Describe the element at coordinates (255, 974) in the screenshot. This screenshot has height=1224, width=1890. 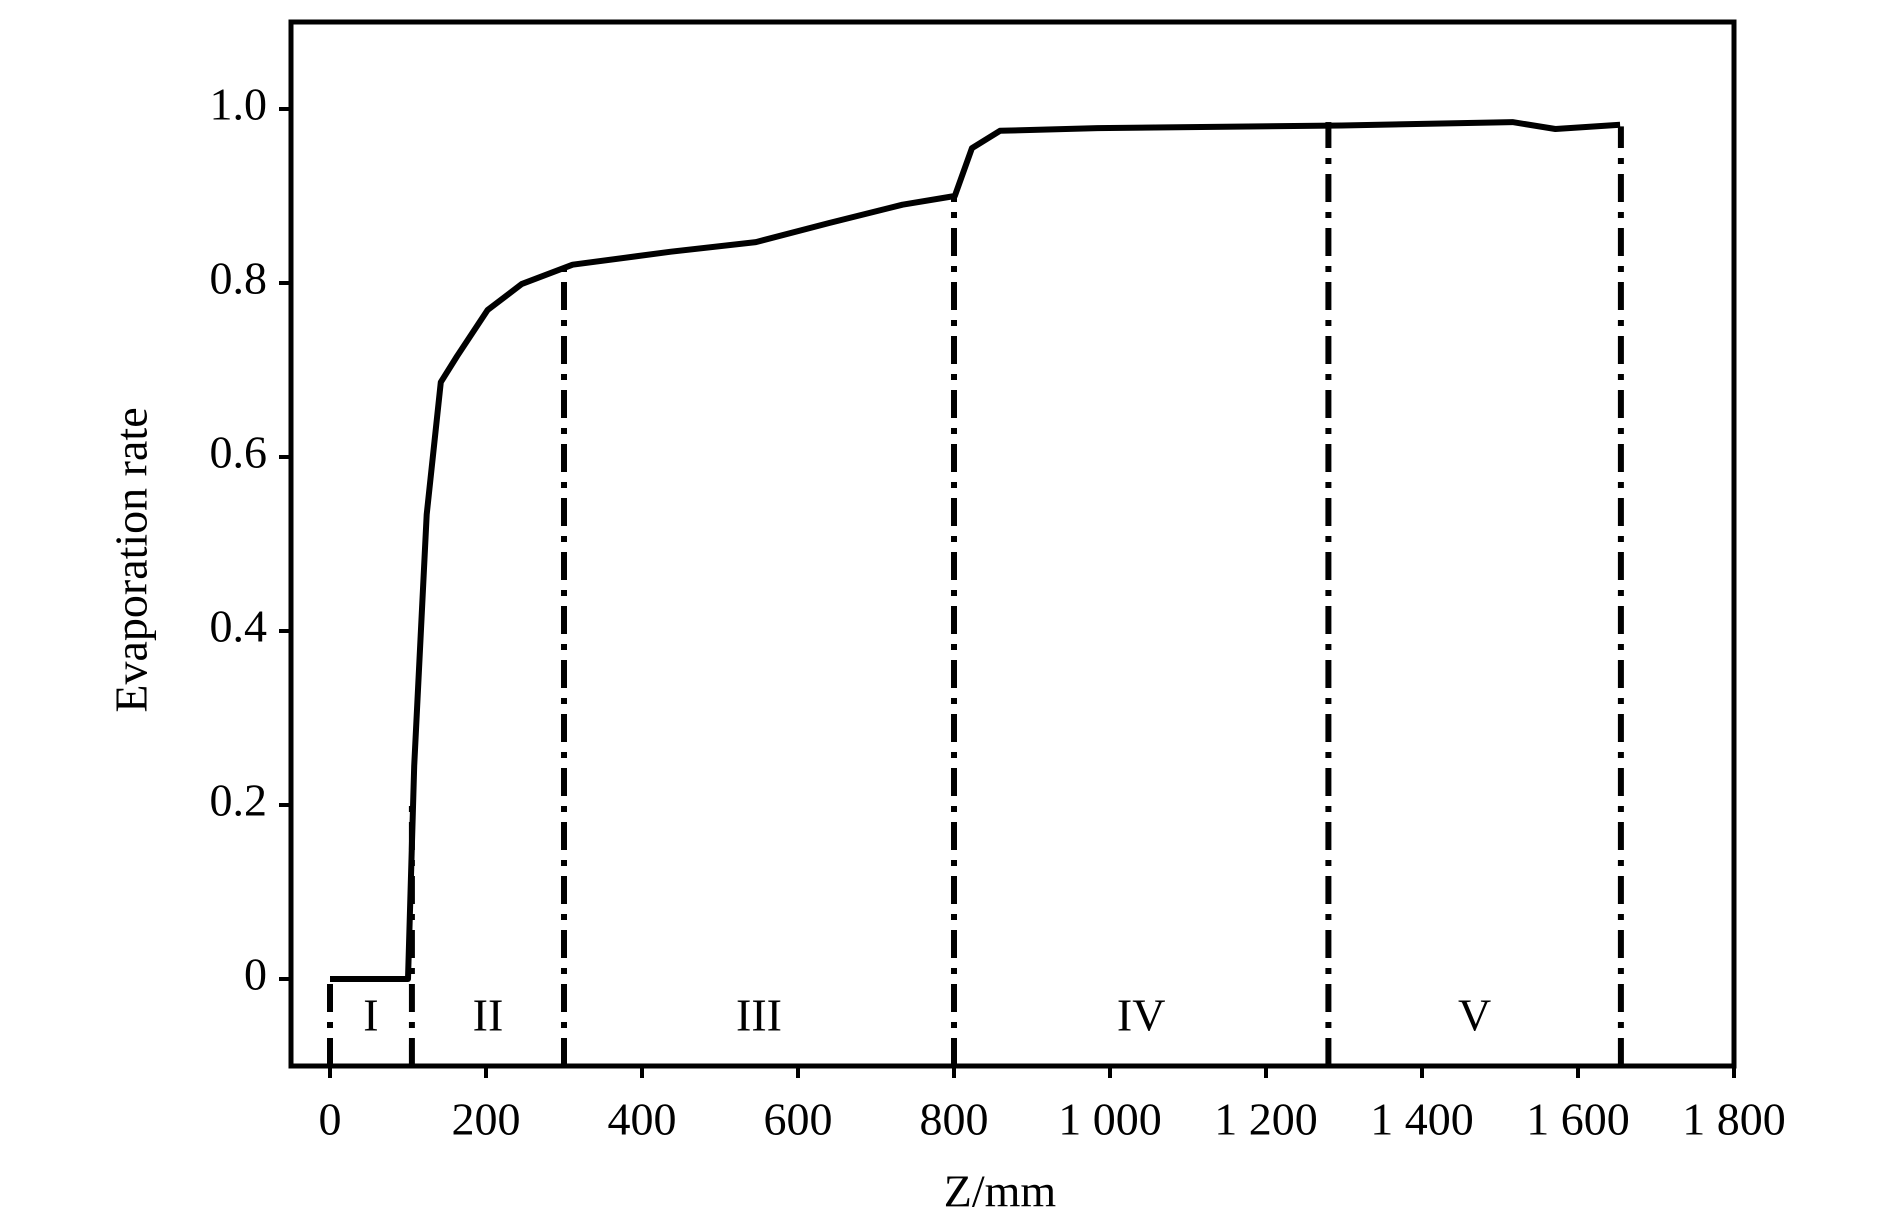
I see `y-tick-label: 0` at that location.